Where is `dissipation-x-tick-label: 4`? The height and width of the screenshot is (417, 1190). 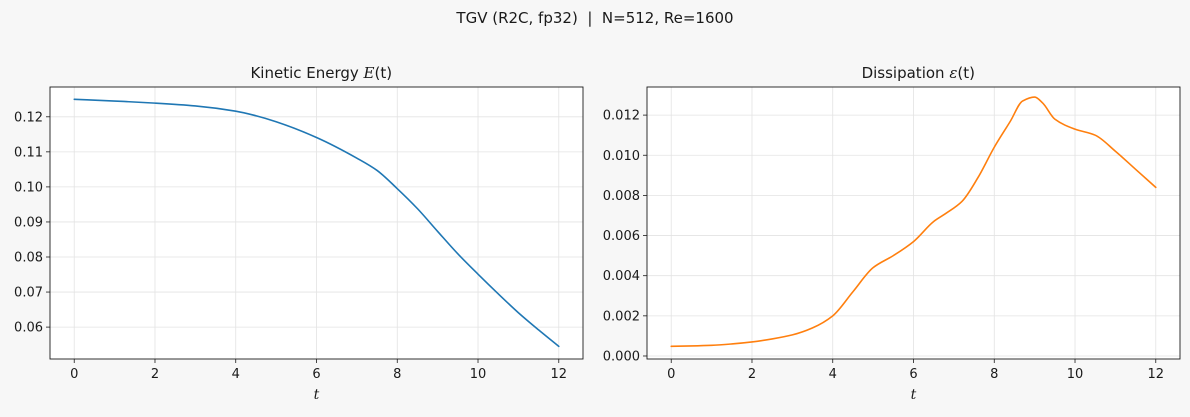
dissipation-x-tick-label: 4 is located at coordinates (833, 374).